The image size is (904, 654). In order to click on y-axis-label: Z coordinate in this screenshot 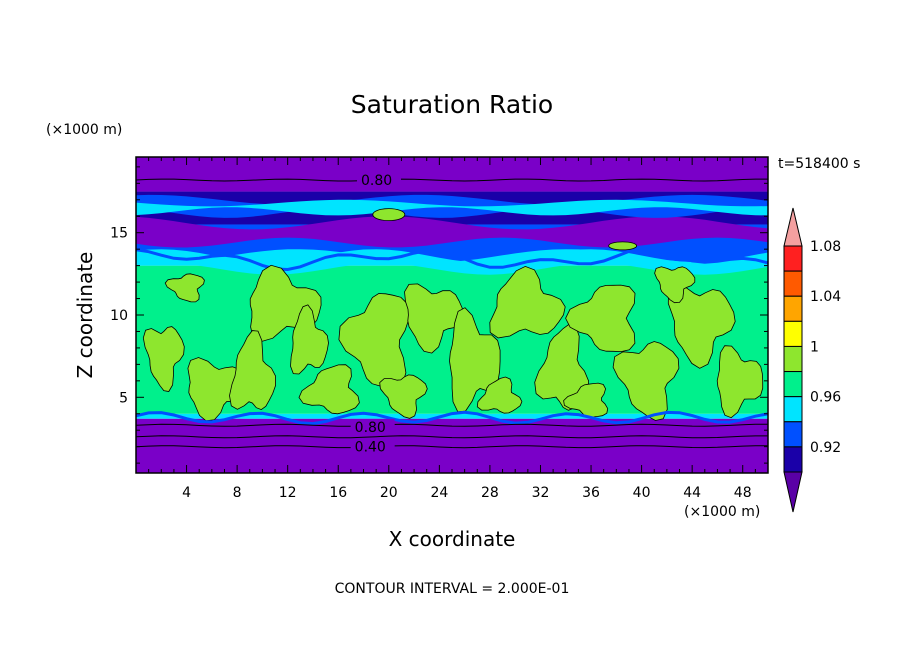, I will do `click(85, 315)`.